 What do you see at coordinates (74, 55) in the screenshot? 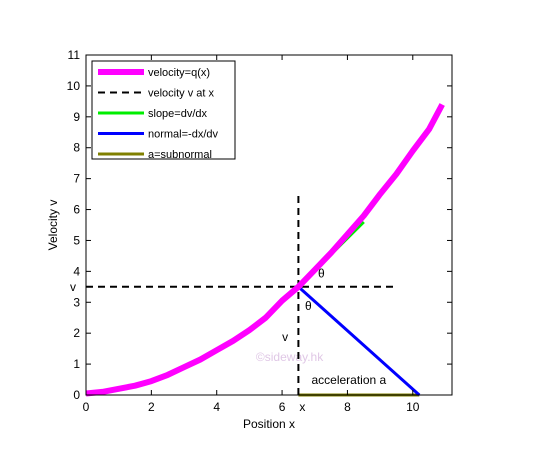
I see `y-tick-label: 11` at bounding box center [74, 55].